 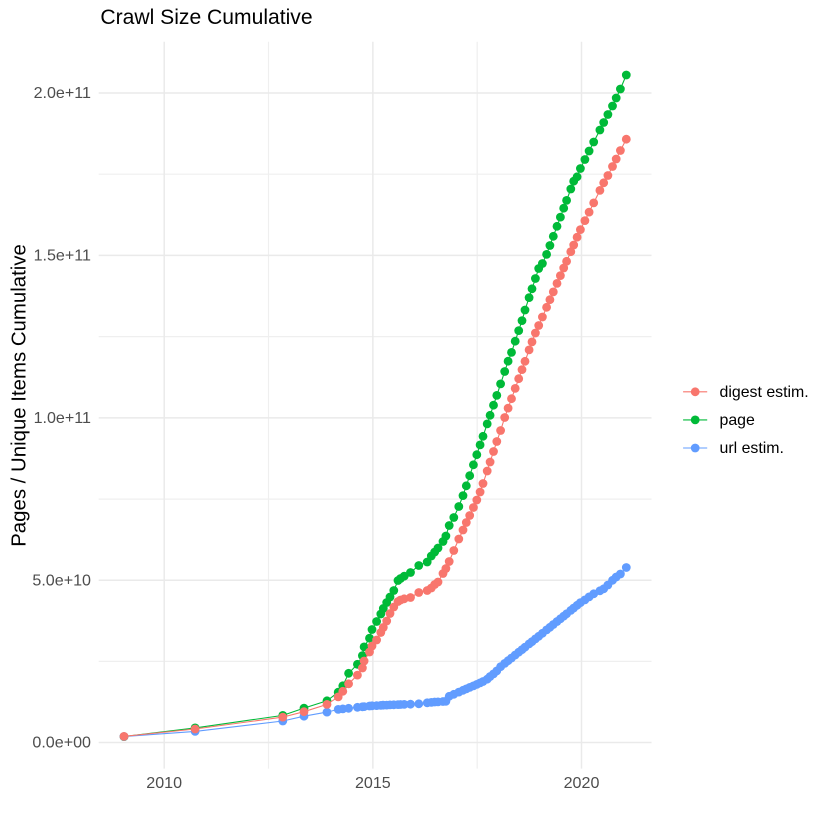 What do you see at coordinates (752, 448) in the screenshot?
I see `svg-text: url estim.` at bounding box center [752, 448].